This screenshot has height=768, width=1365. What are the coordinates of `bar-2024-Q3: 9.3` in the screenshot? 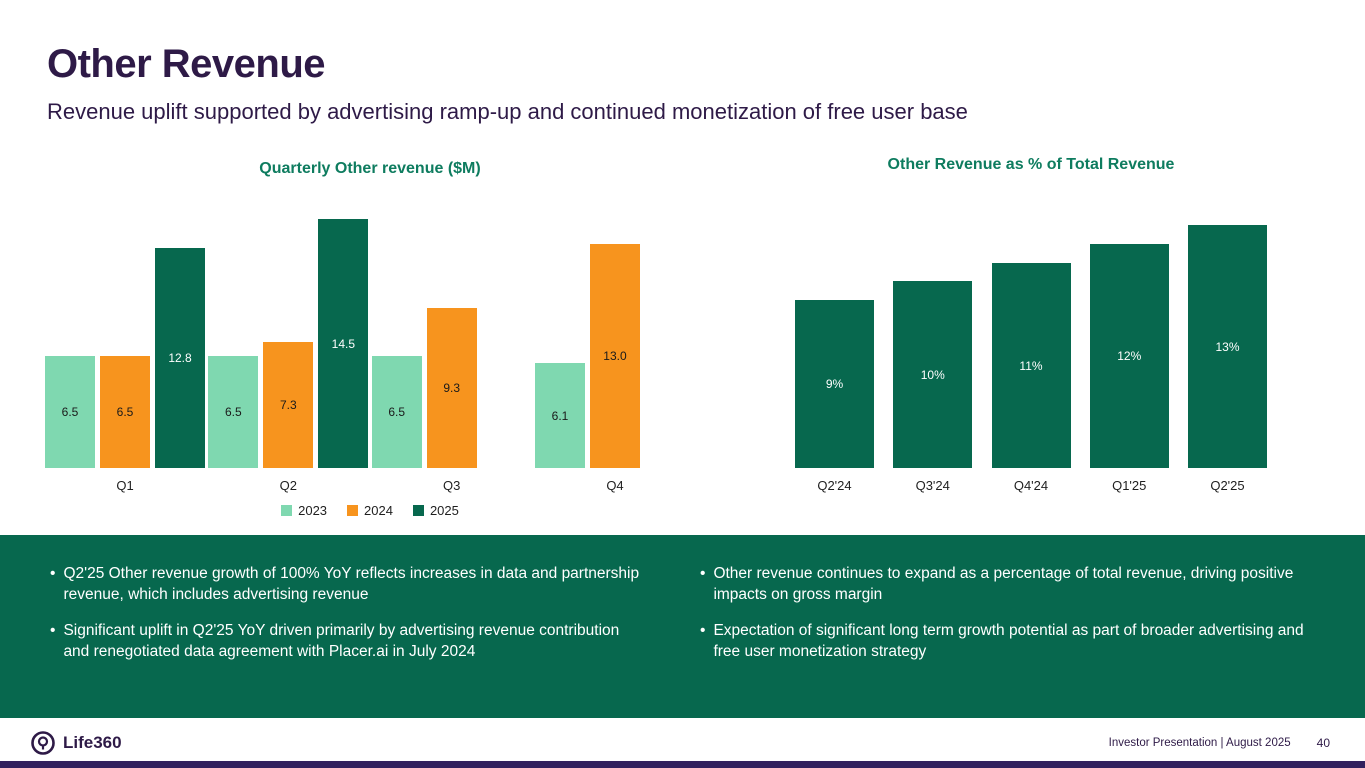 It's located at (451, 388).